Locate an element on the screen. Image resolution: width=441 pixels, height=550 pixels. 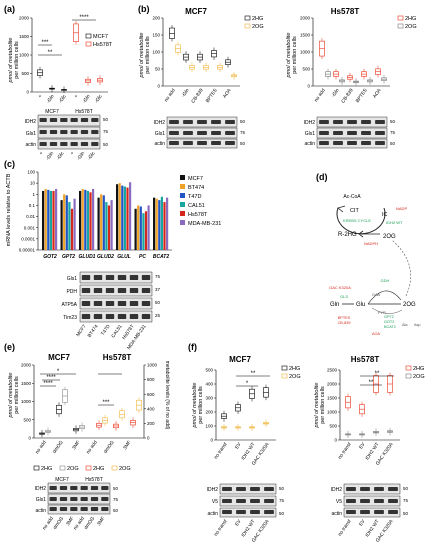
panel-b-hs-mw-2: 75 is located at coordinates (393, 132).